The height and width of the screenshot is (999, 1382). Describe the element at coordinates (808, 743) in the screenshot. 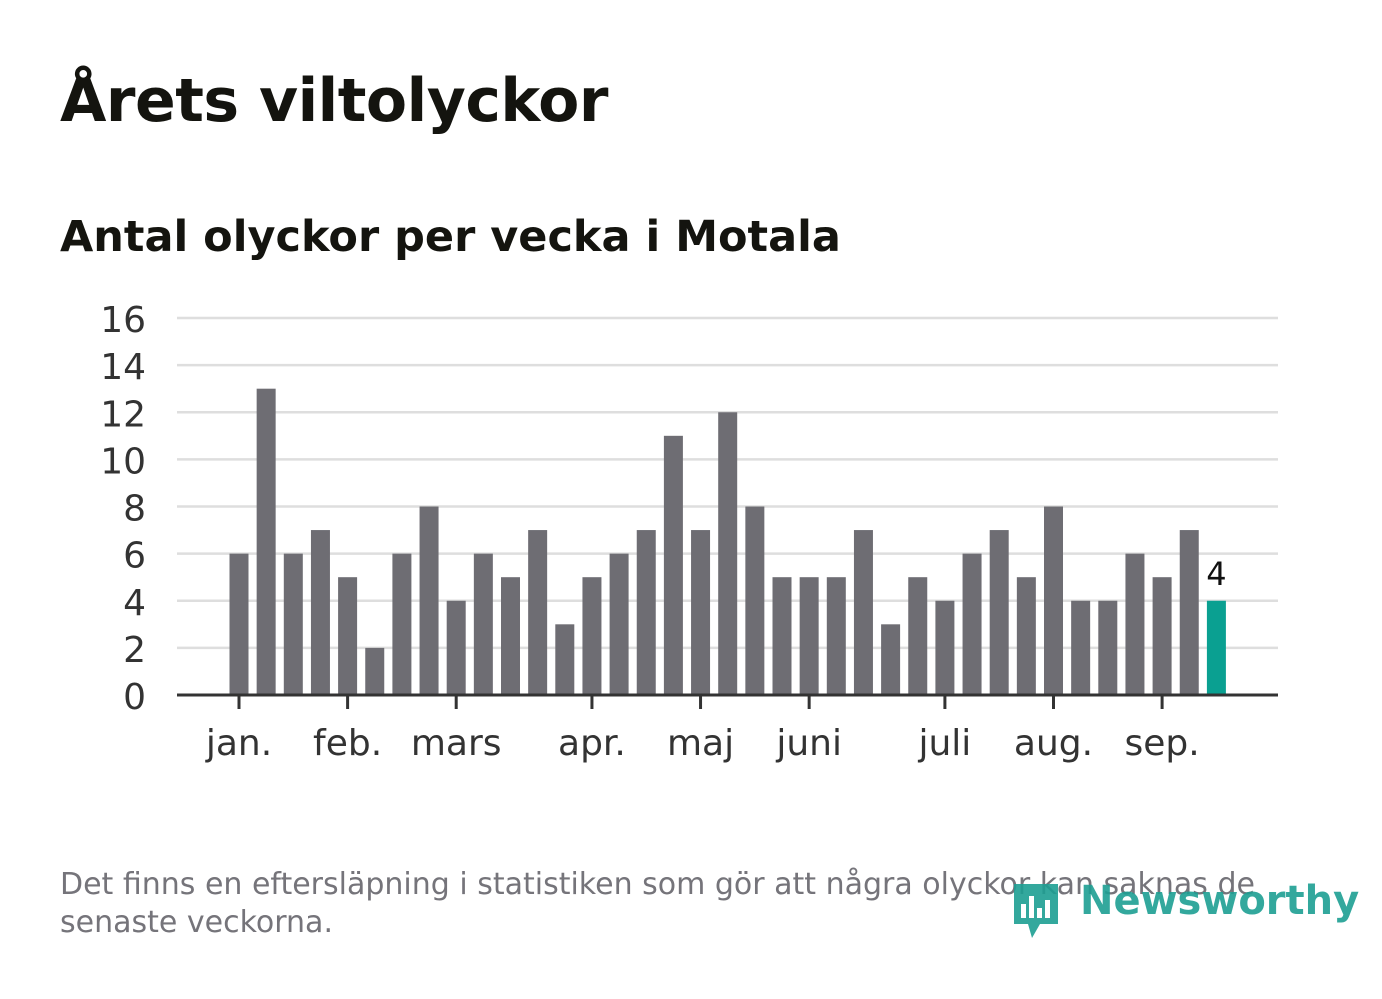

I see `x-tick-label: juni` at that location.